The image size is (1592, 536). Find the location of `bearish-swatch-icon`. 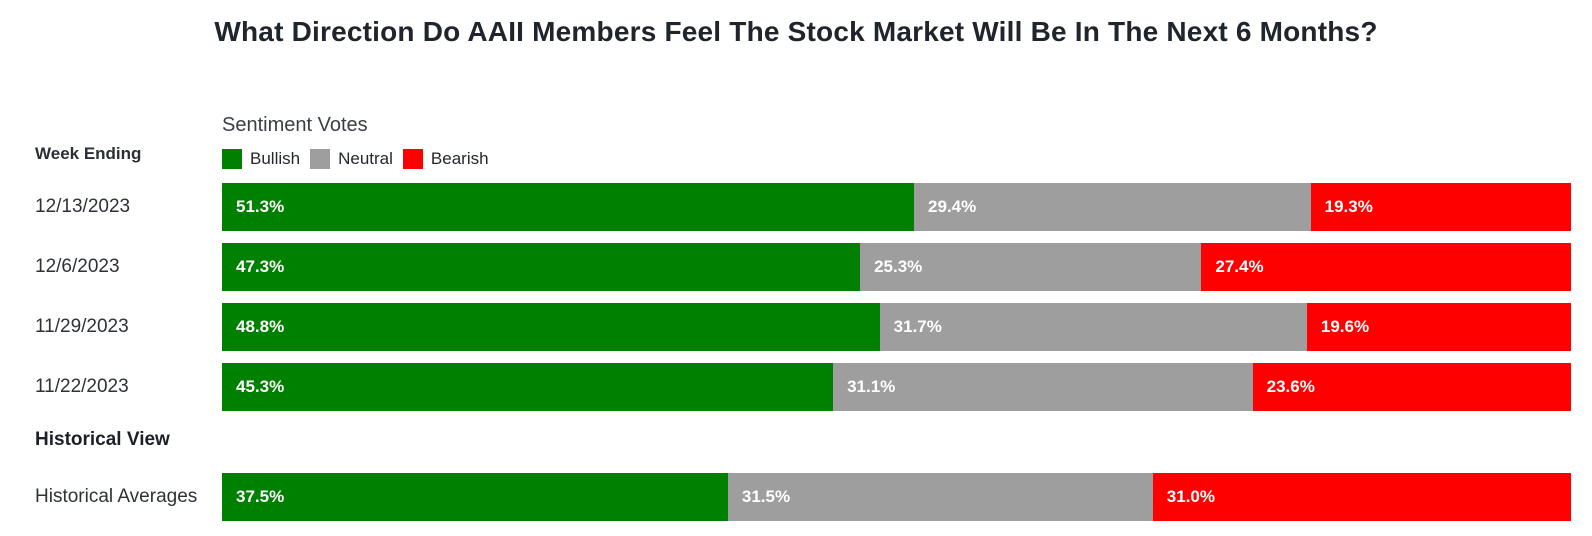

bearish-swatch-icon is located at coordinates (412, 159).